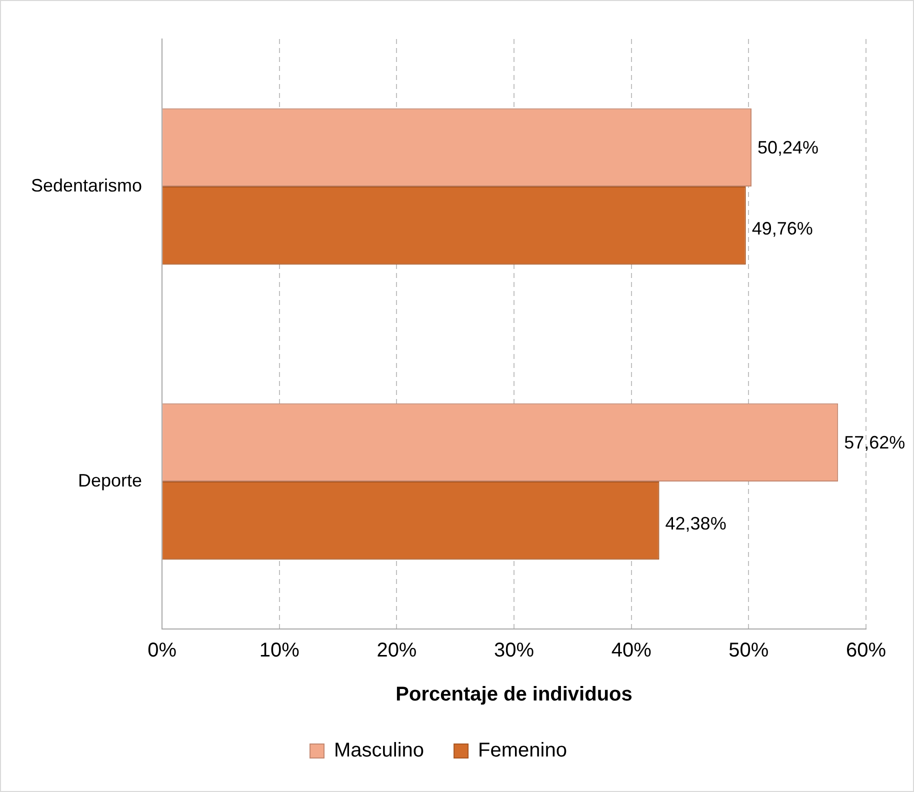 This screenshot has width=914, height=792. What do you see at coordinates (162, 651) in the screenshot?
I see `x-tick-label: 0%` at bounding box center [162, 651].